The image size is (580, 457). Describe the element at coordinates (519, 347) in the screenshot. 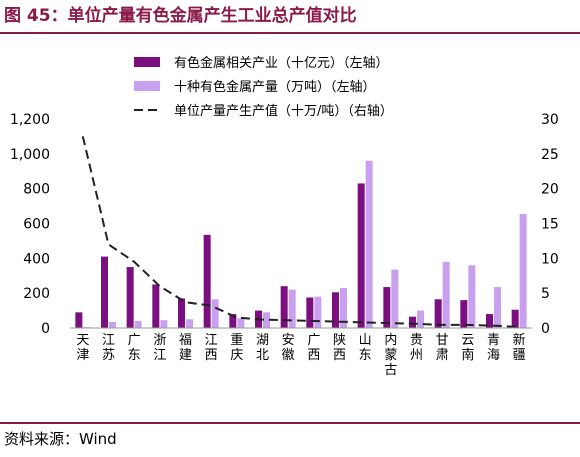

I see `x-tick-label-18: 新疆` at that location.